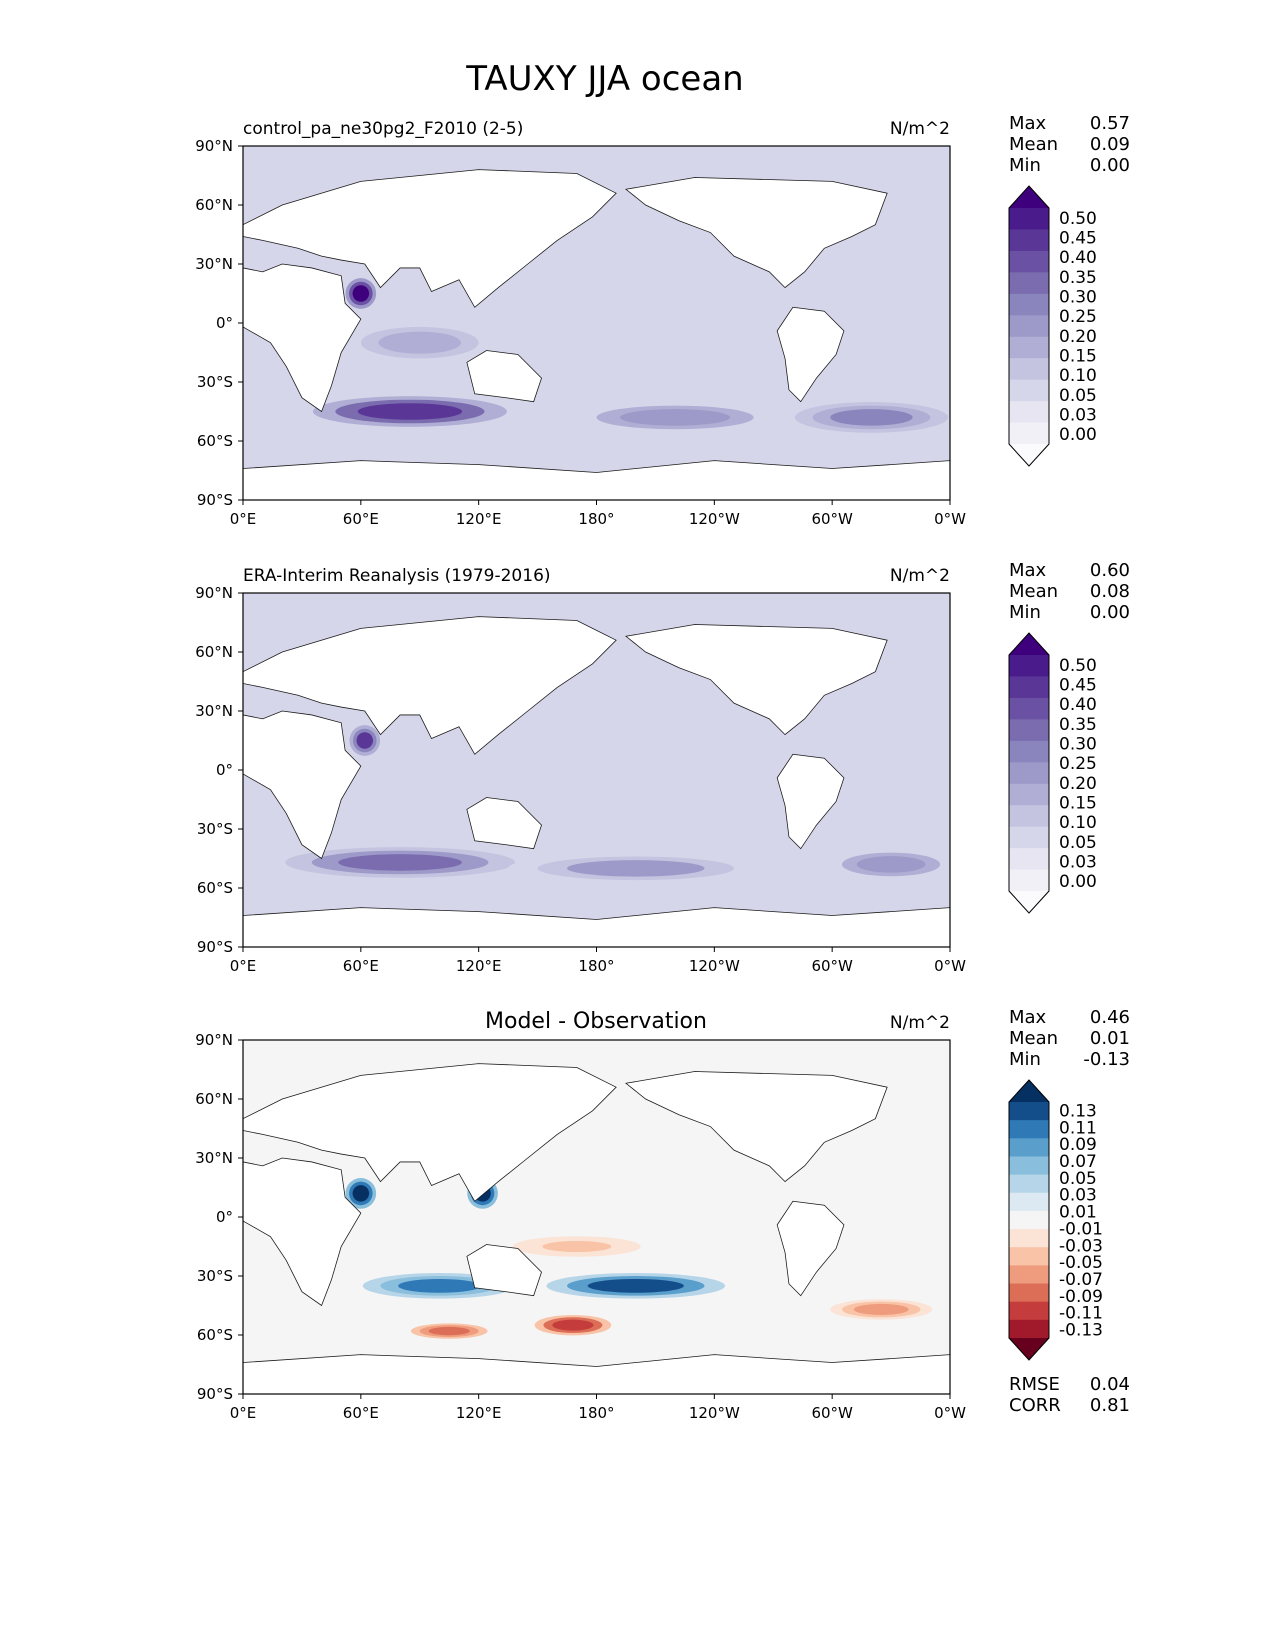  Describe the element at coordinates (1110, 144) in the screenshot. I see `stat-mean-value: 0.09` at that location.